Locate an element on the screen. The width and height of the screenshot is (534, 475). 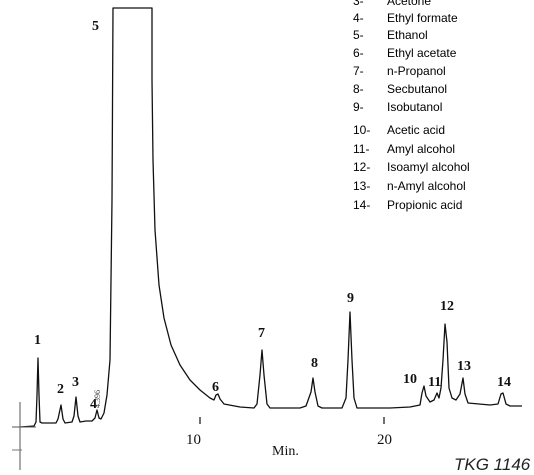
legend-name-13: n-Amyl alcohol is located at coordinates (426, 186).